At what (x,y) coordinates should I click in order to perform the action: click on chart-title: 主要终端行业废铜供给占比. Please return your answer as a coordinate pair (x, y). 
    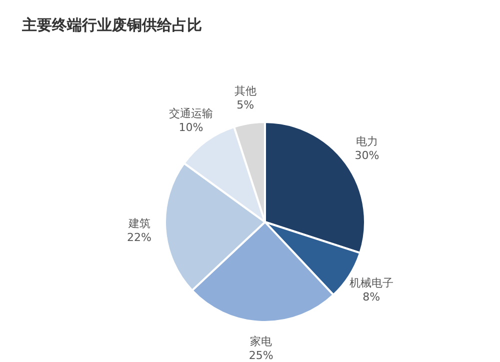
    Looking at the image, I should click on (111, 25).